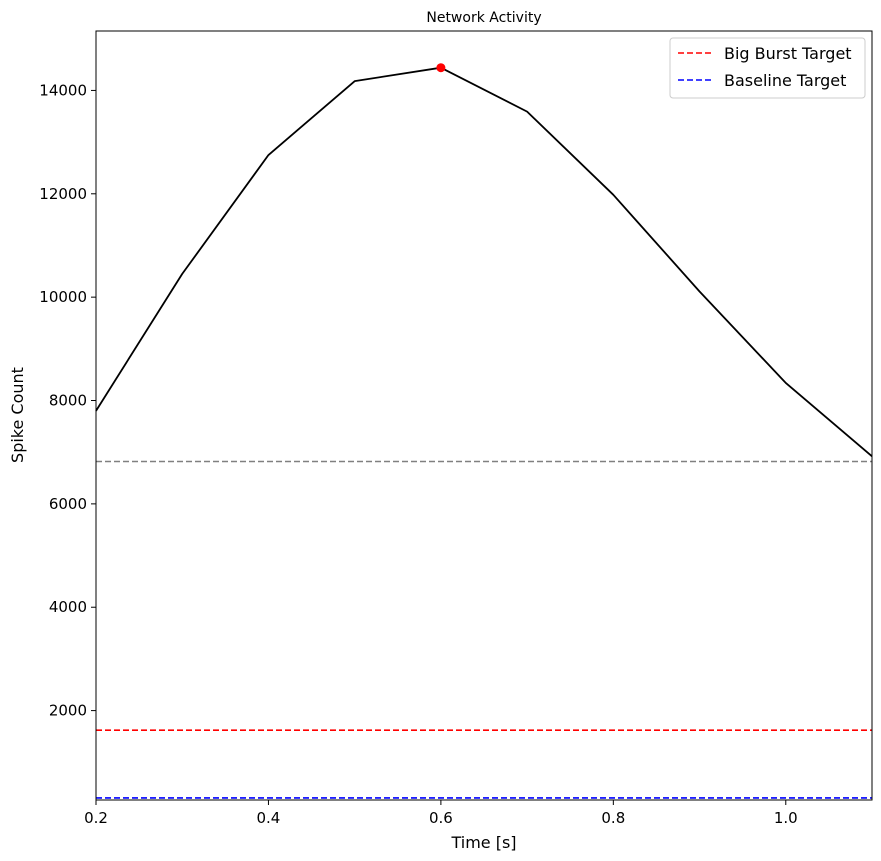 This screenshot has width=881, height=861. What do you see at coordinates (788, 53) in the screenshot?
I see `legend-label: Big Burst Target` at bounding box center [788, 53].